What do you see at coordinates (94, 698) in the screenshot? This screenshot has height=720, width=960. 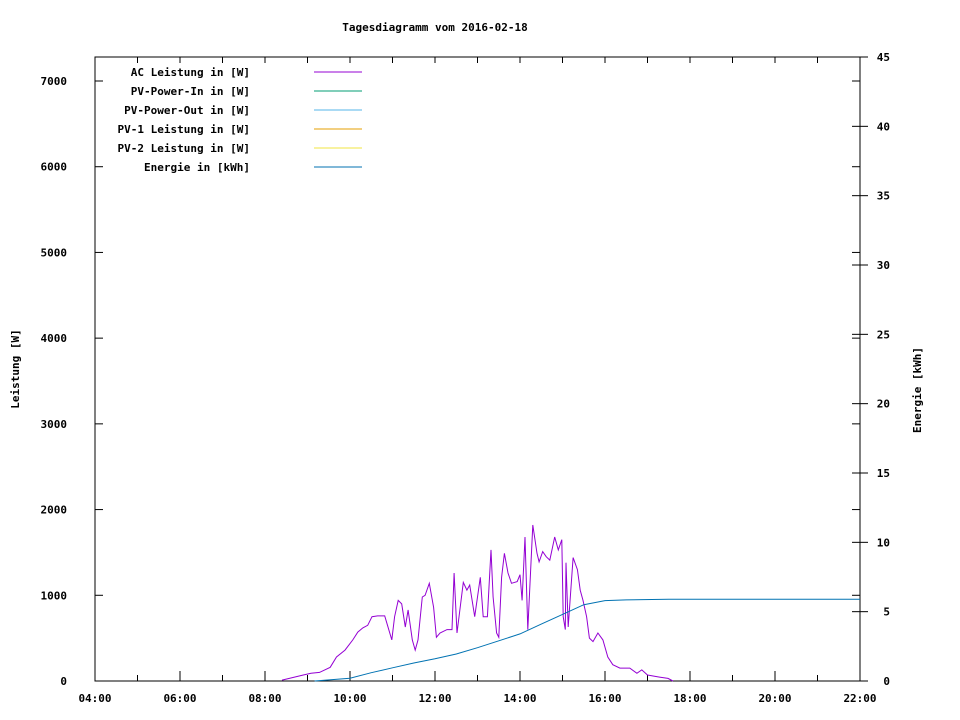 I see `x-tick-label: 04:00` at bounding box center [94, 698].